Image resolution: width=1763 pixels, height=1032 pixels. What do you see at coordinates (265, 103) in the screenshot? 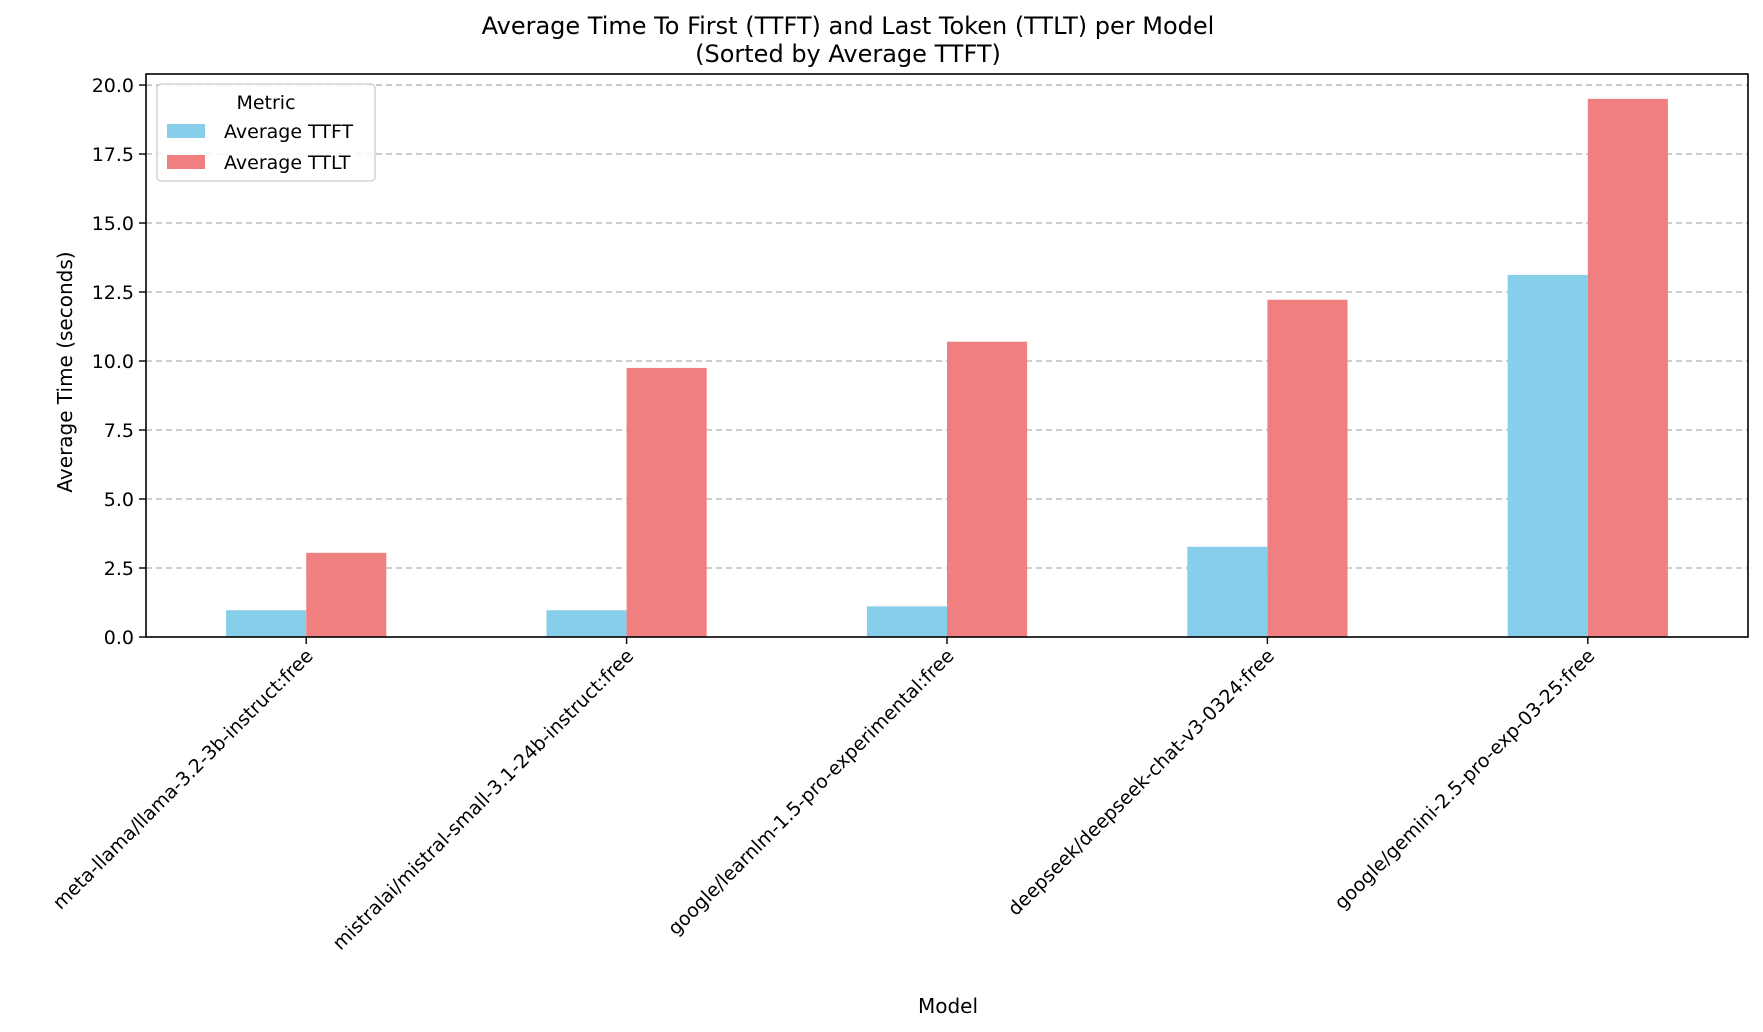
I see `legend-title: Metric` at bounding box center [265, 103].